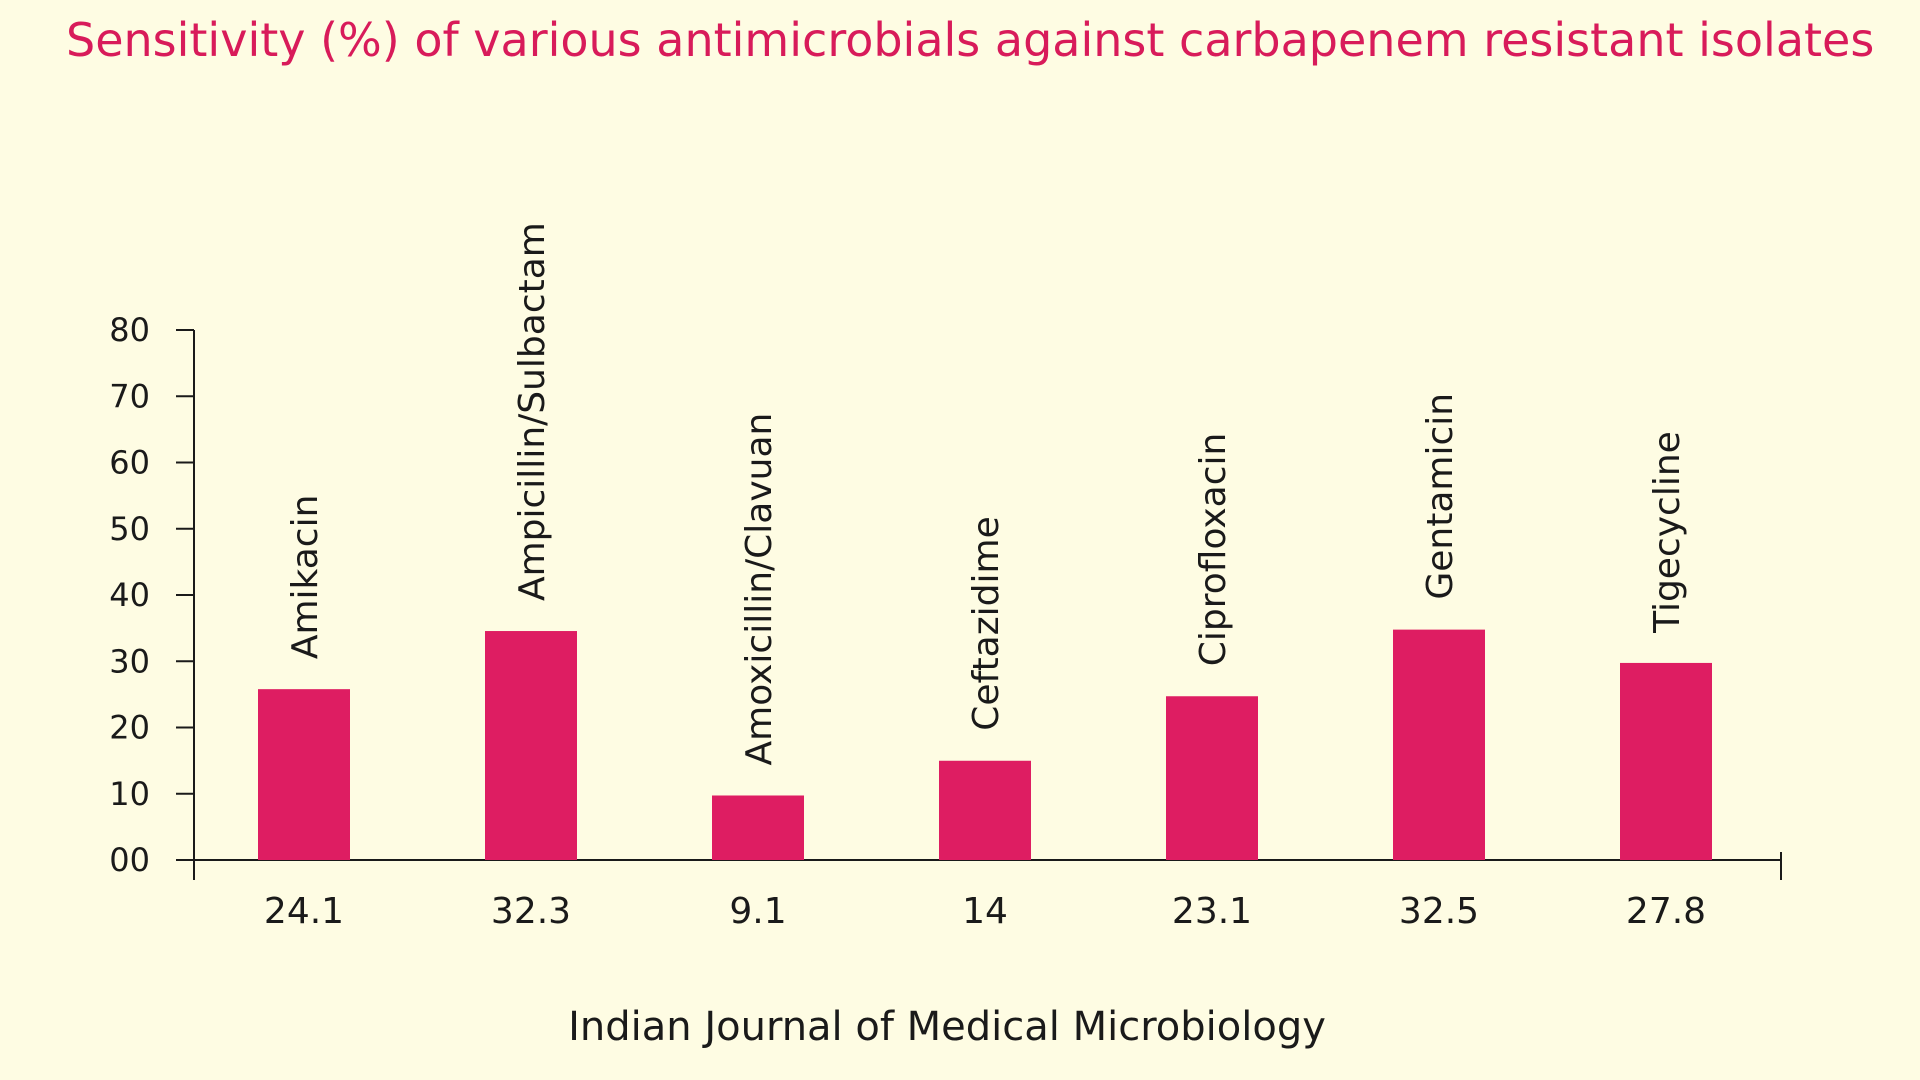  I want to click on value-label: 9.1, so click(757, 911).